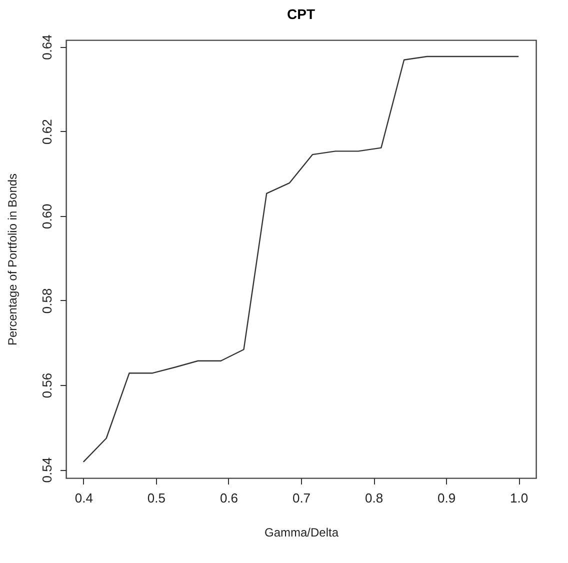 This screenshot has width=568, height=563. What do you see at coordinates (47, 217) in the screenshot?
I see `y-tick-label: 0.60` at bounding box center [47, 217].